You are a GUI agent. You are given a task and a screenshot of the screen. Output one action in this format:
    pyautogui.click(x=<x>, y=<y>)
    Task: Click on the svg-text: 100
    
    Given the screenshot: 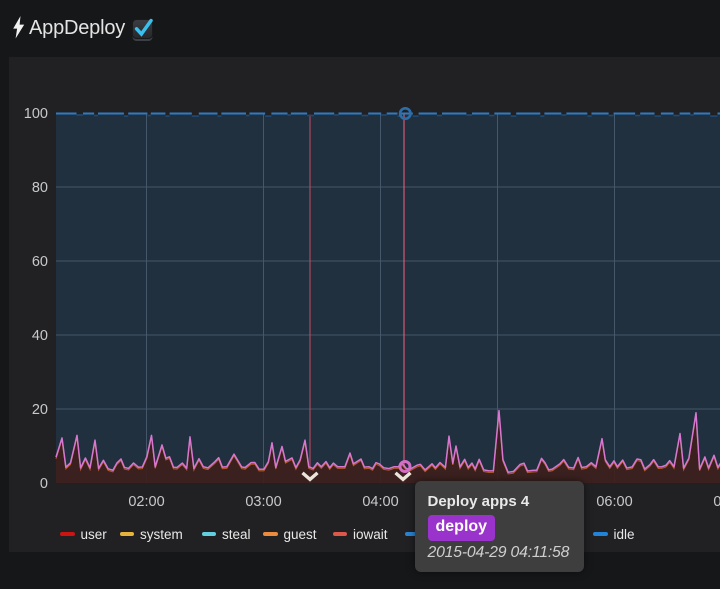 What is the action you would take?
    pyautogui.click(x=36, y=114)
    